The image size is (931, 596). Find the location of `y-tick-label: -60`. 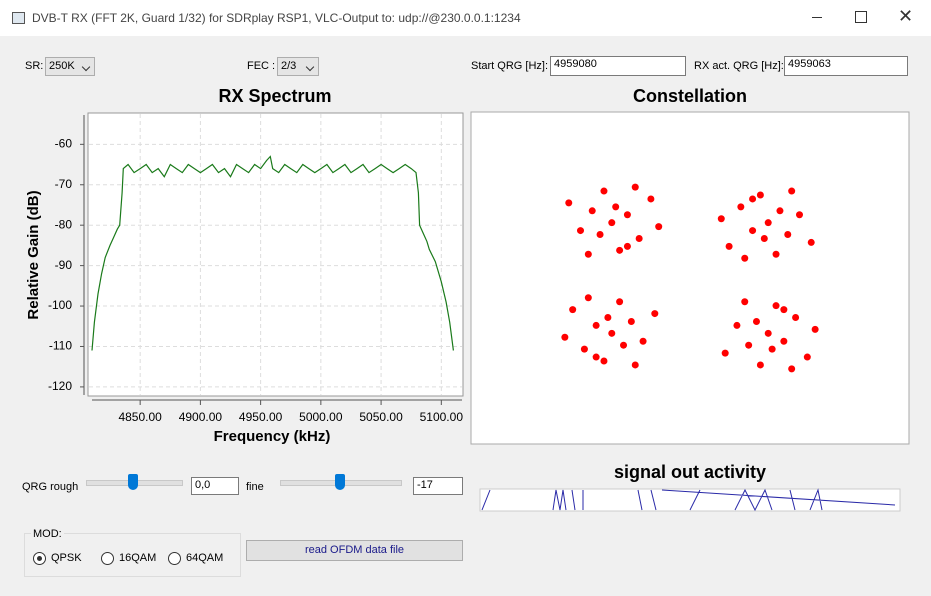

y-tick-label: -60 is located at coordinates (64, 144).